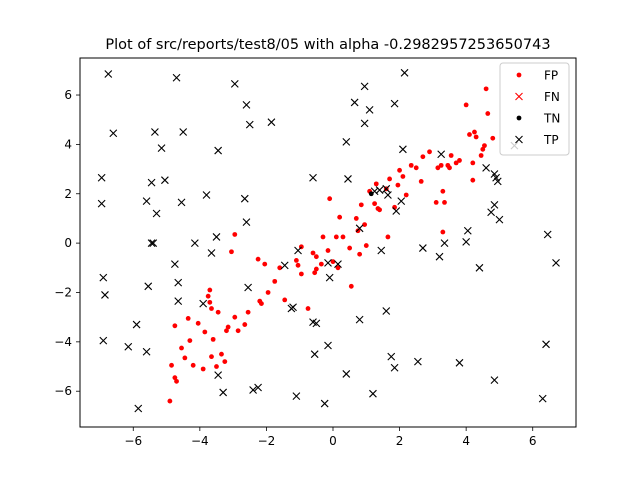  I want to click on y-tick-label: −4, so click(63, 342).